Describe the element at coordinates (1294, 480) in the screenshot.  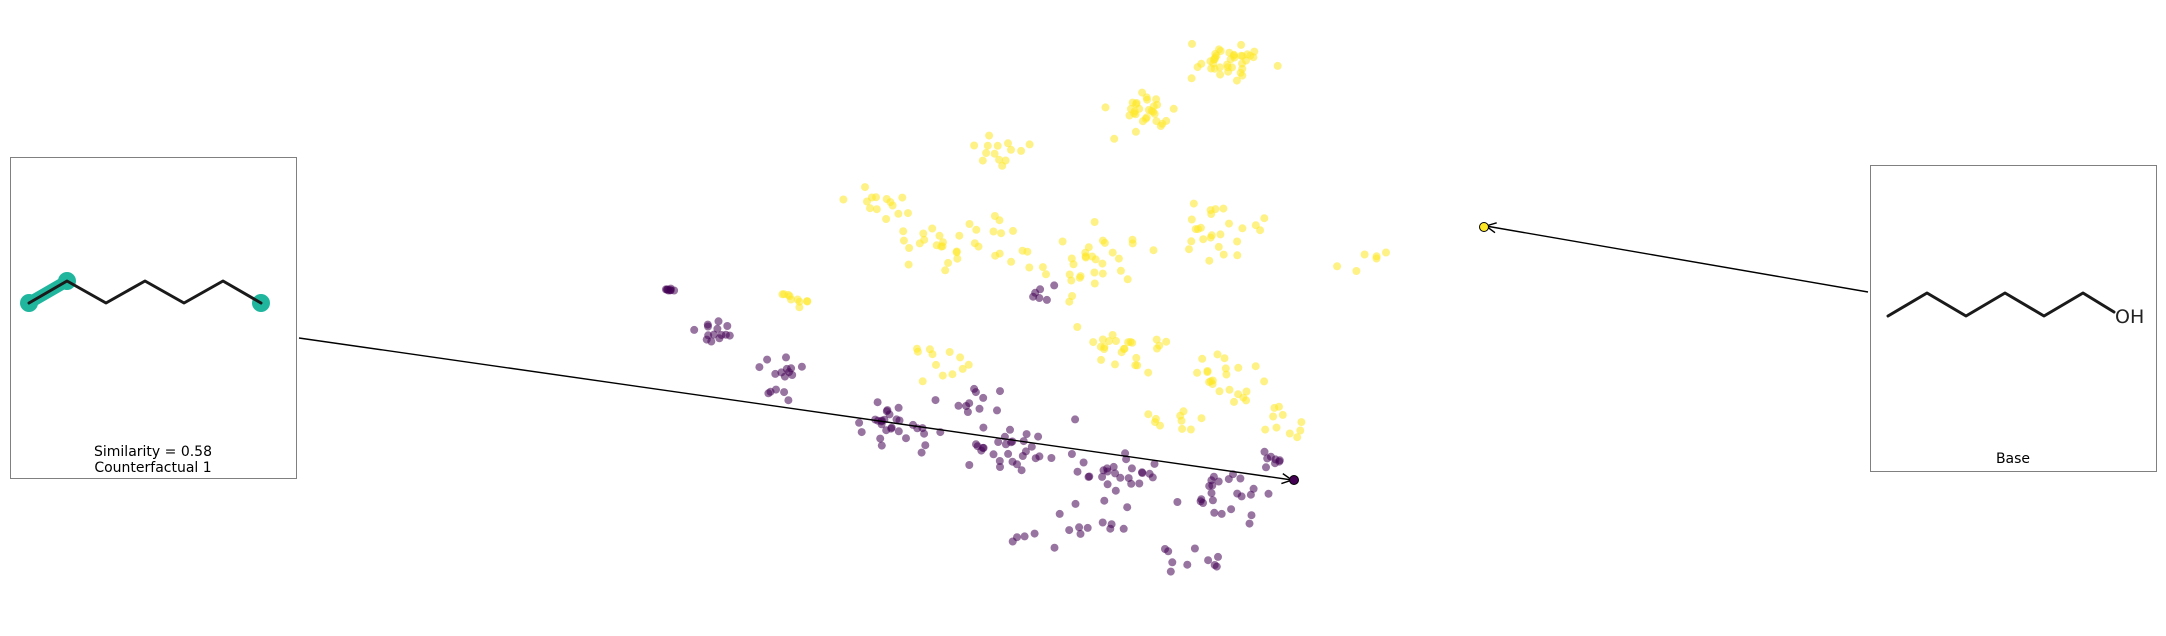
I see `counterfactual-point` at that location.